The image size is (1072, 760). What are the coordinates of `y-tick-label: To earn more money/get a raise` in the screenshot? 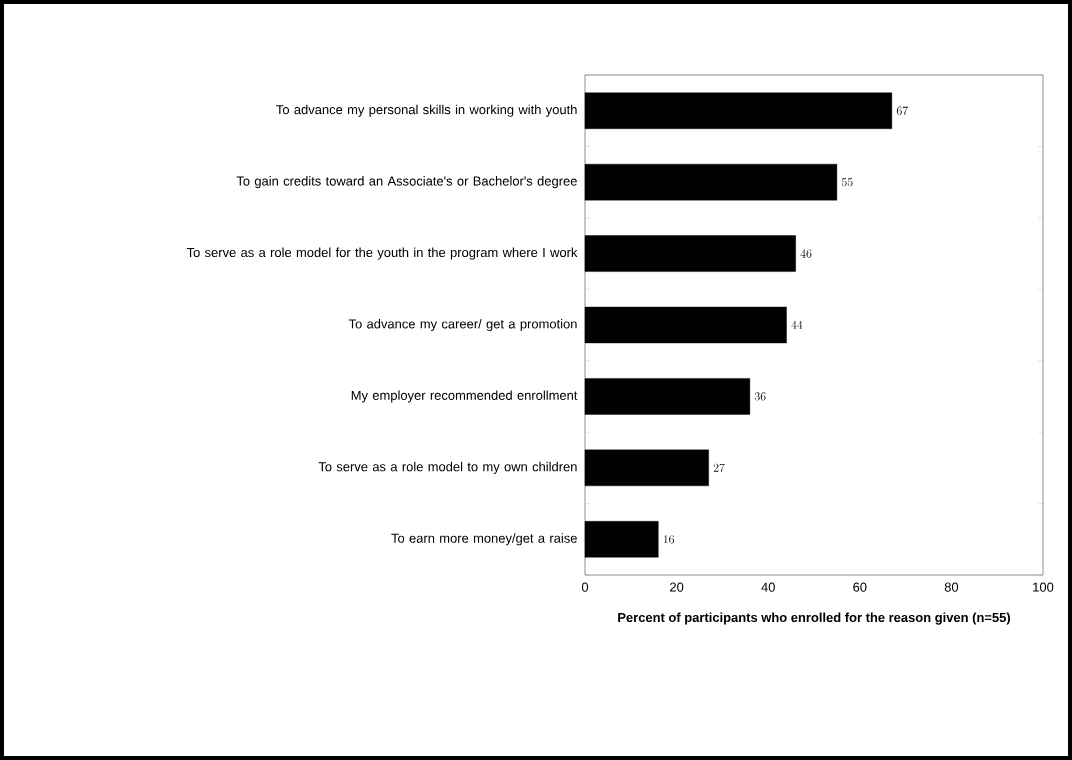 It's located at (484, 539).